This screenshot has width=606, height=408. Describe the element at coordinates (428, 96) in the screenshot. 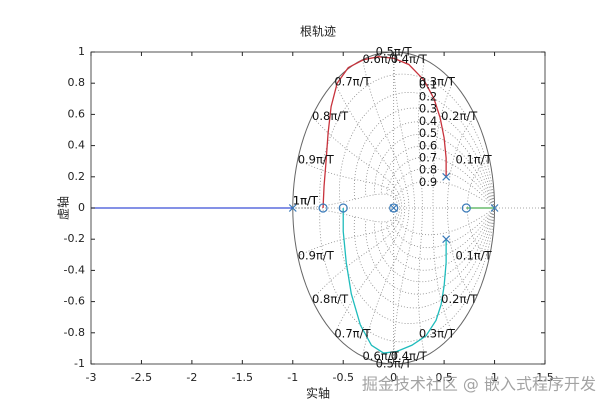

I see `damping-label: 0.2` at that location.